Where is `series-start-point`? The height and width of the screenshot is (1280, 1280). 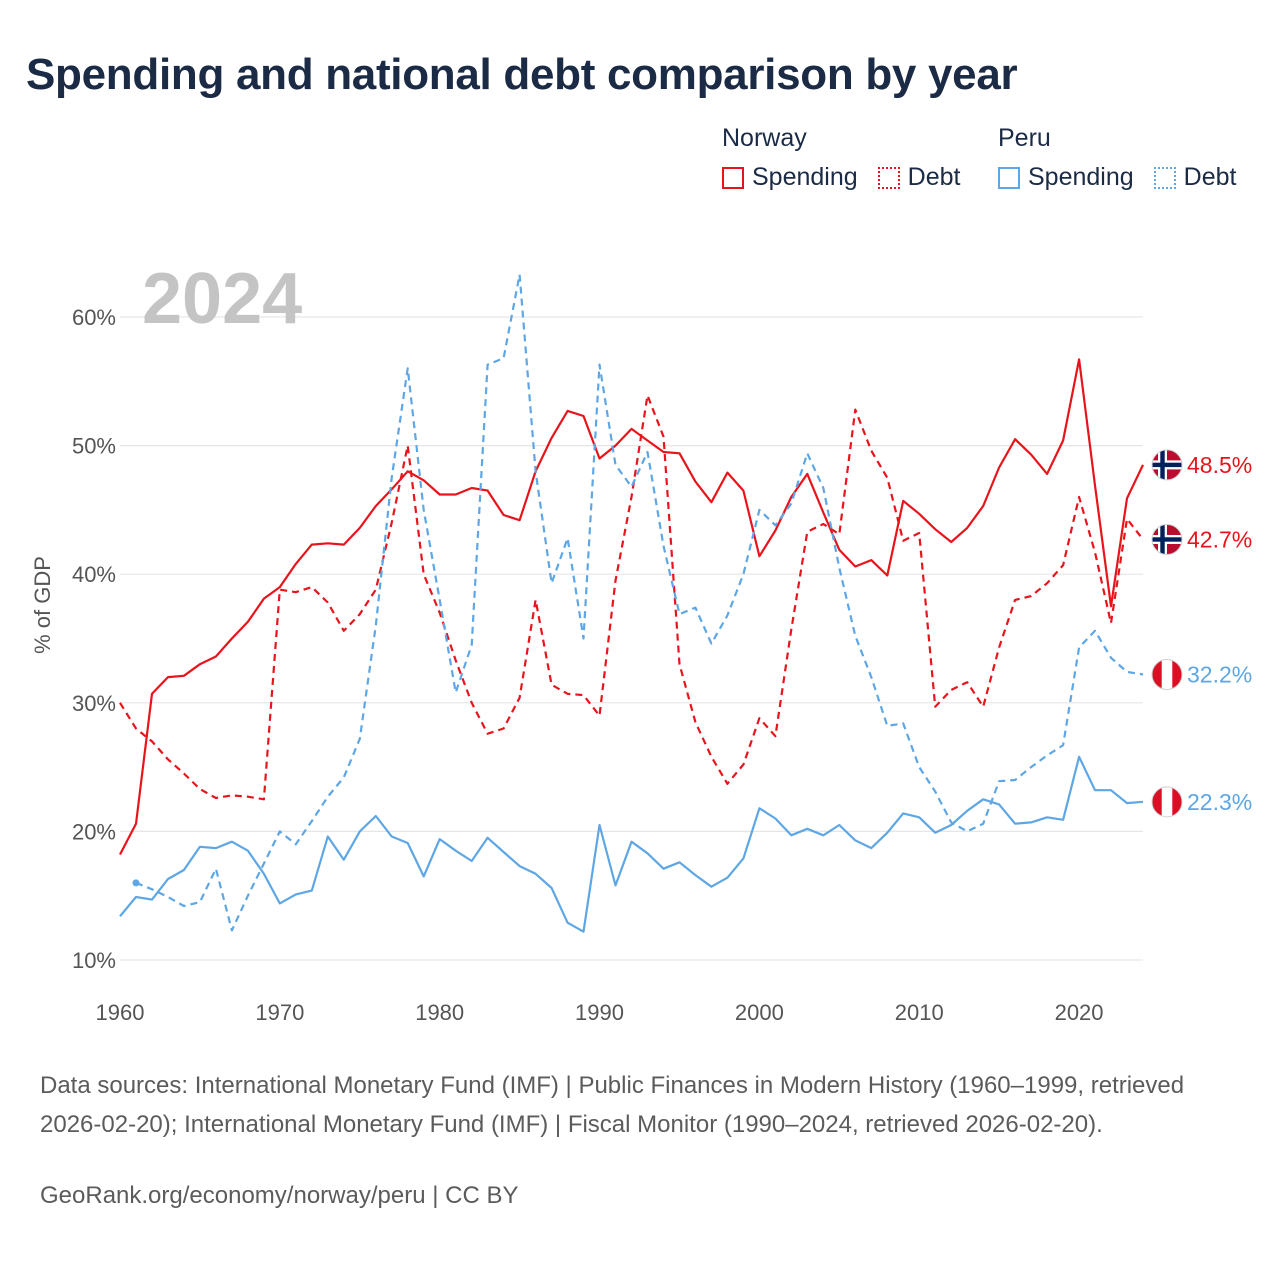
series-start-point is located at coordinates (136, 883).